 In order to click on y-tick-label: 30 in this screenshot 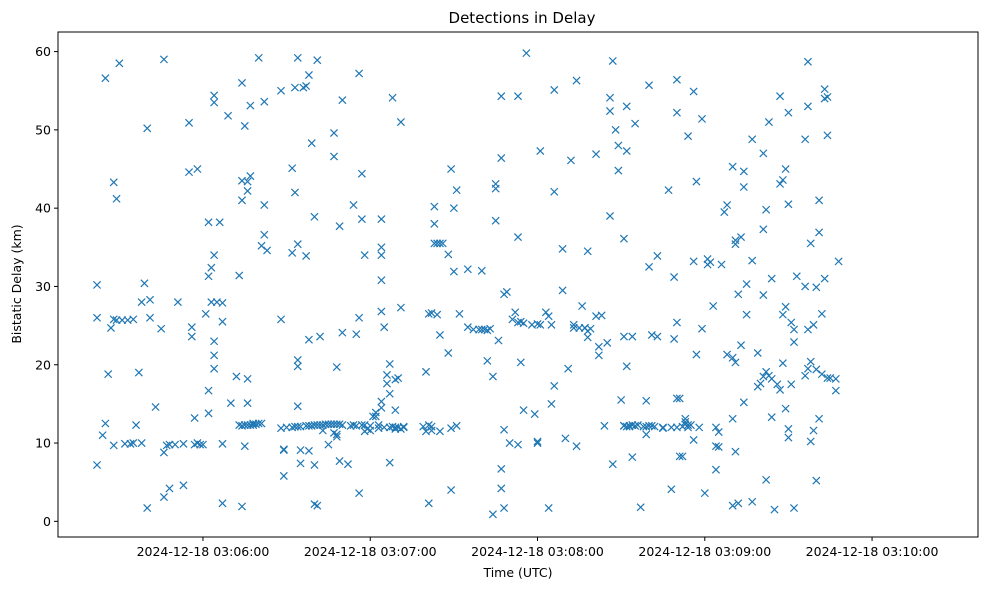, I will do `click(43, 286)`.